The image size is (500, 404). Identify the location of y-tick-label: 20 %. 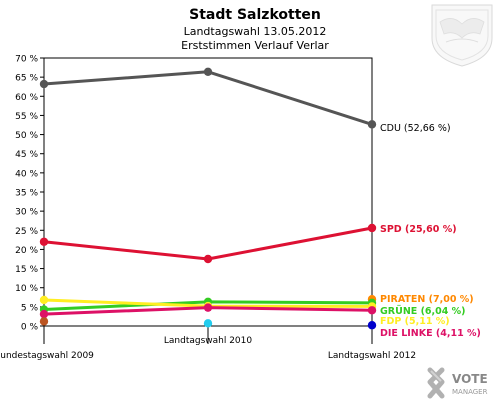
(26, 251).